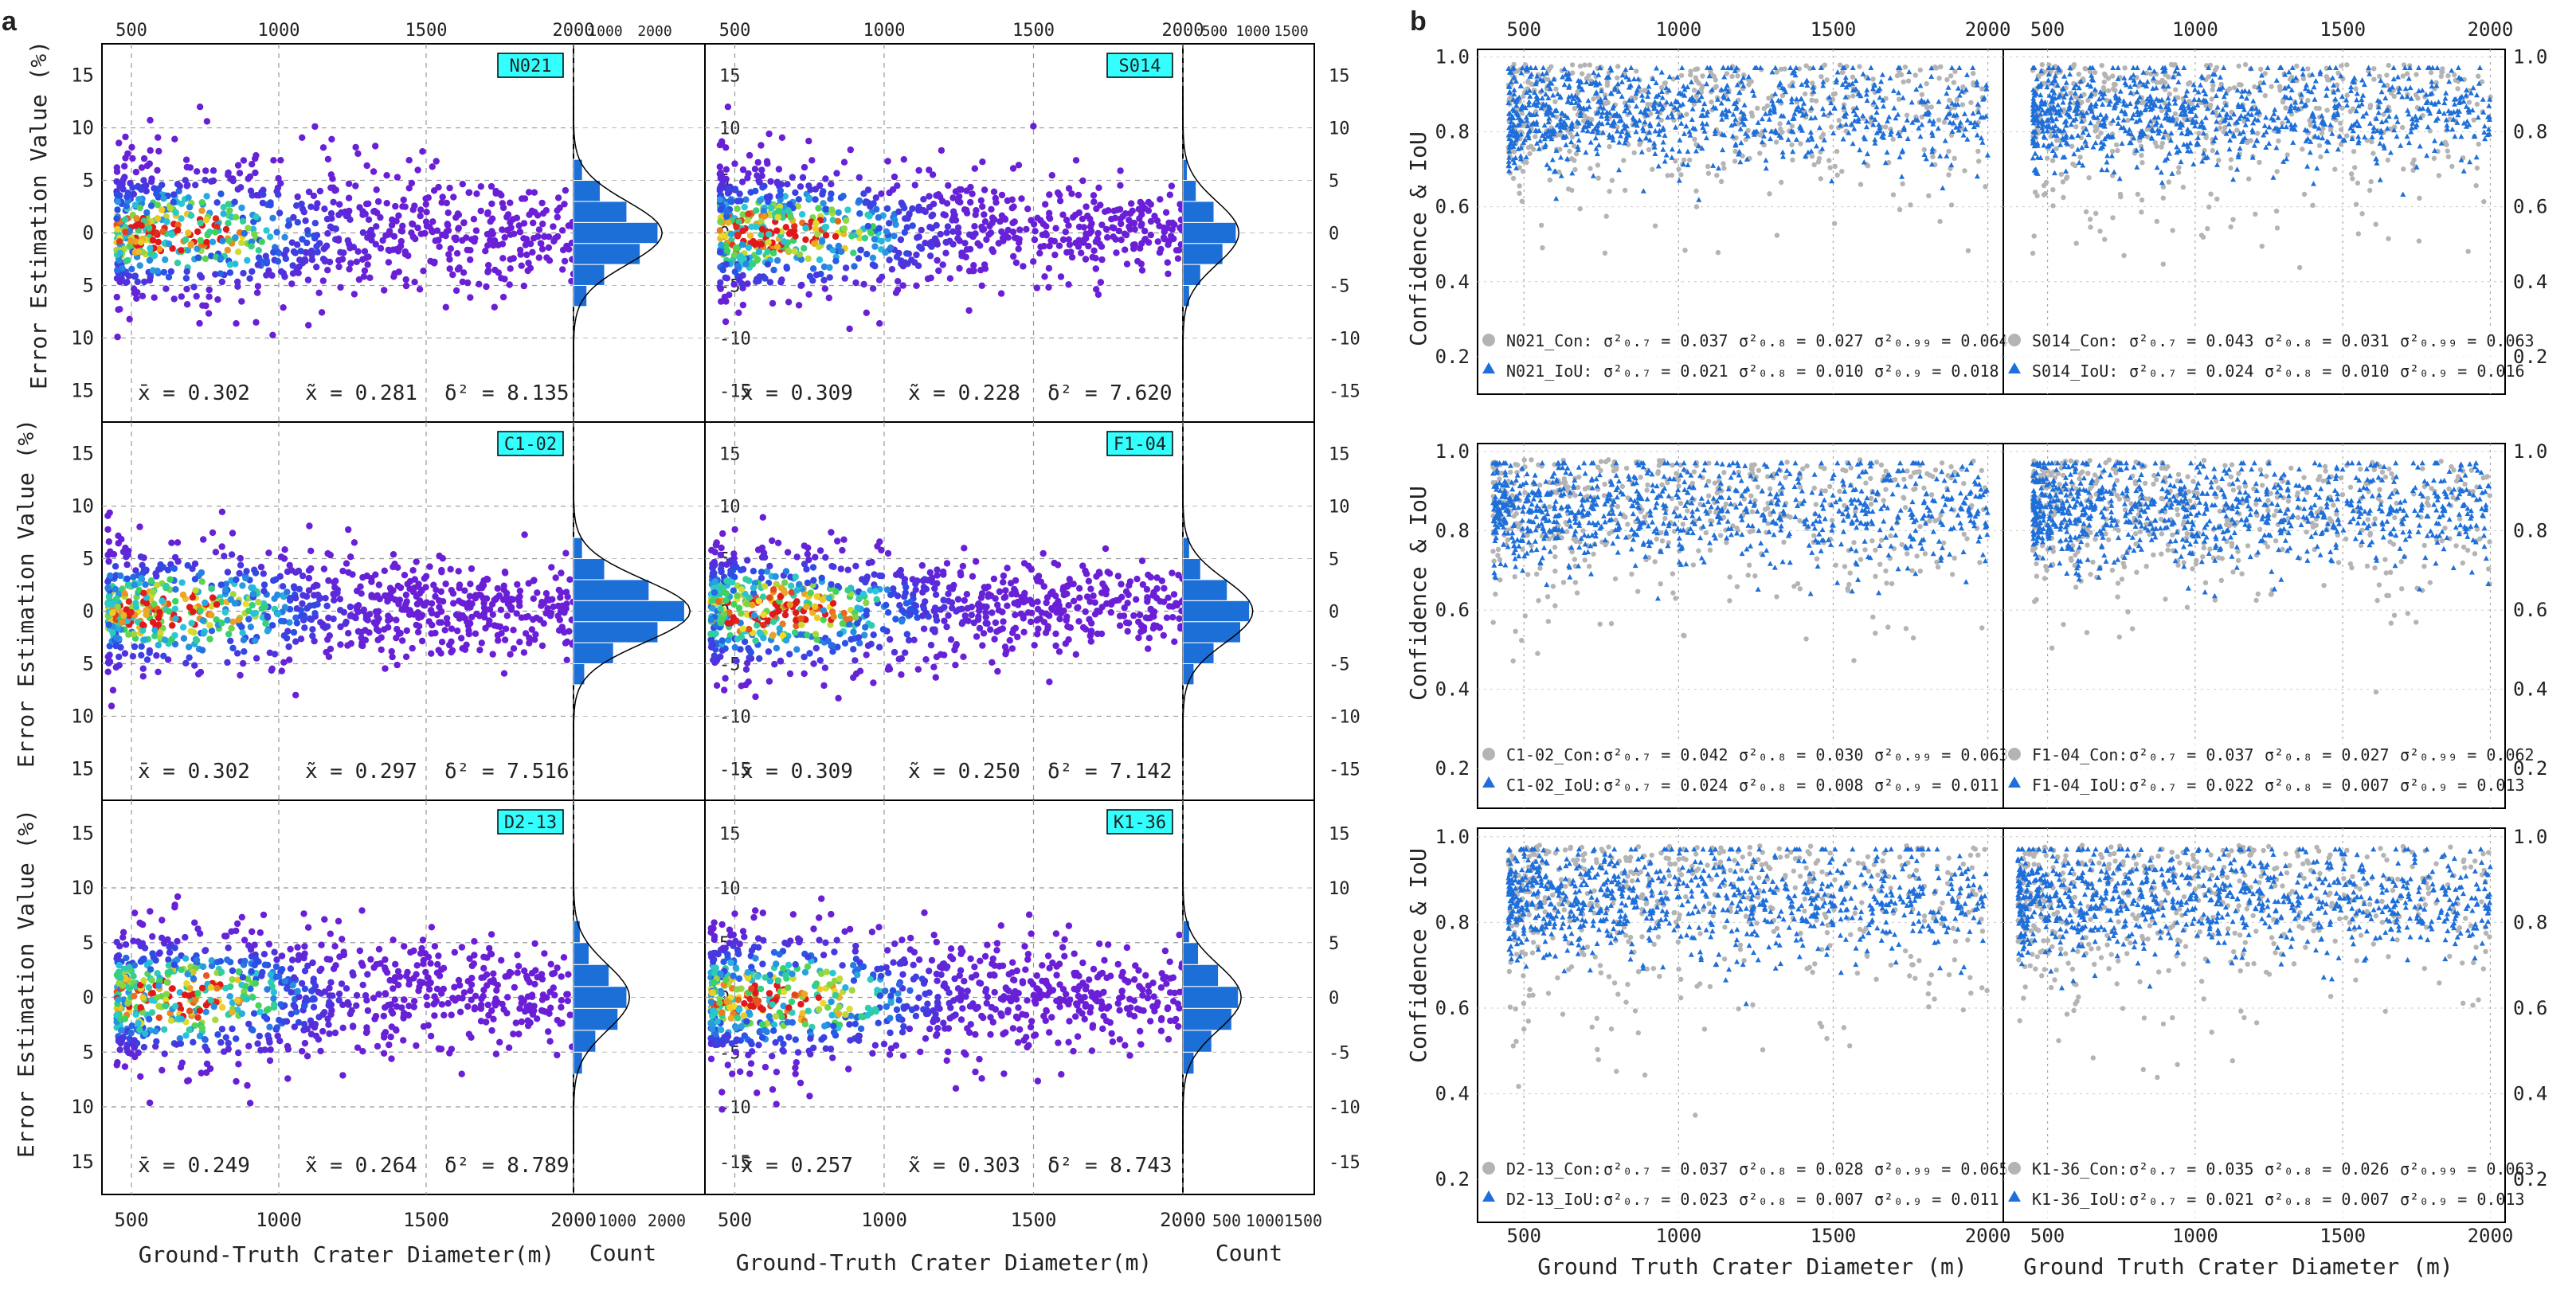  Describe the element at coordinates (573, 1220) in the screenshot. I see `x-bottom-tick-label: 2000` at that location.